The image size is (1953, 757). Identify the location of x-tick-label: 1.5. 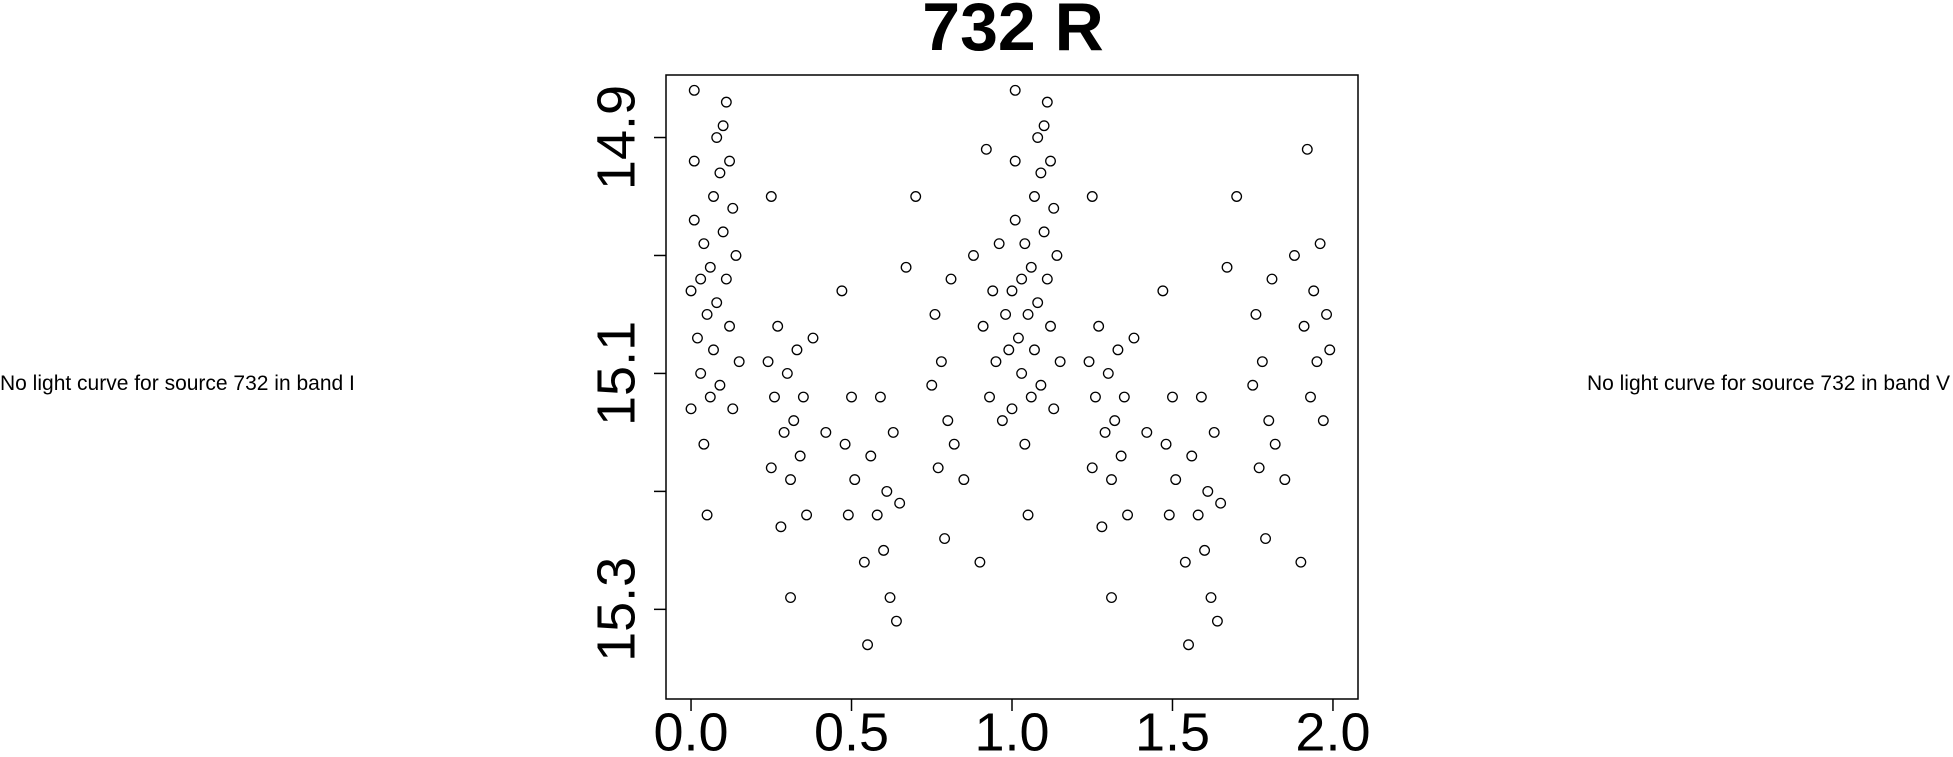
(1172, 729).